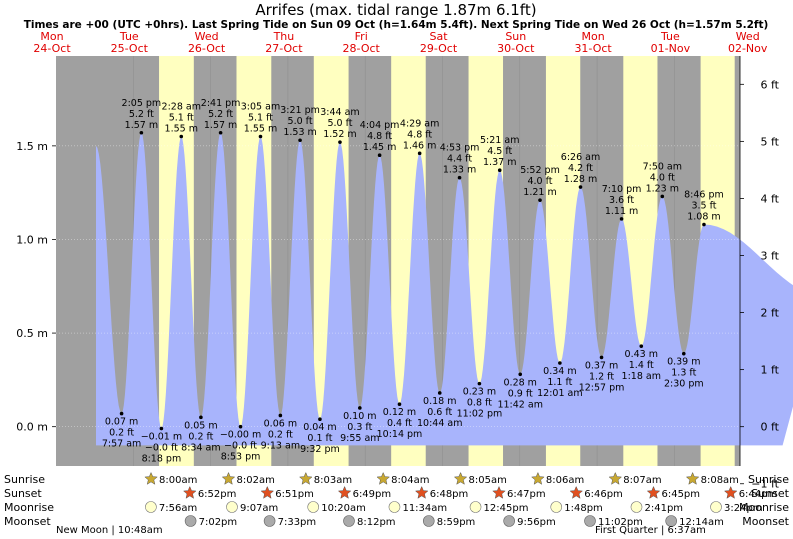  I want to click on low-tide-meters: 0.04 m, so click(319, 427).